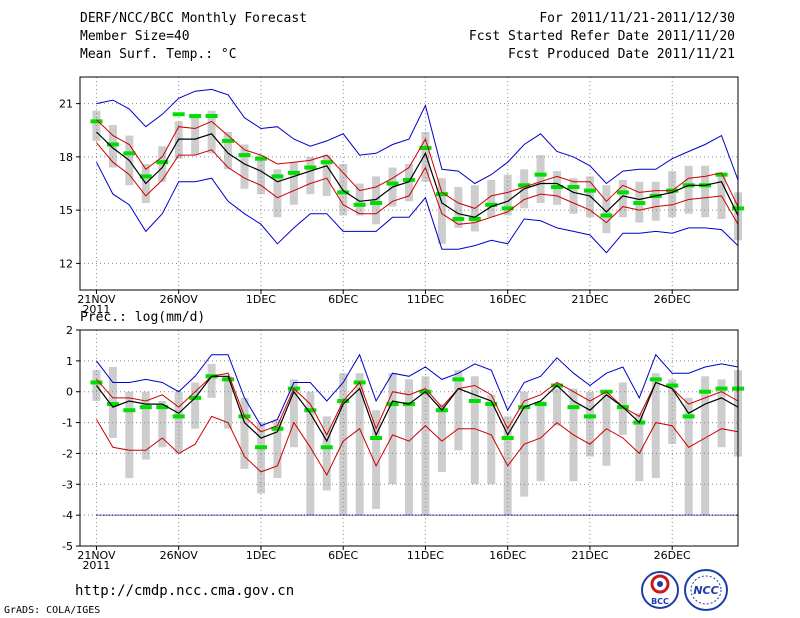 The image size is (800, 618). I want to click on chart-title: DERF/NCC/BCC Monthly Forecast, so click(193, 18).